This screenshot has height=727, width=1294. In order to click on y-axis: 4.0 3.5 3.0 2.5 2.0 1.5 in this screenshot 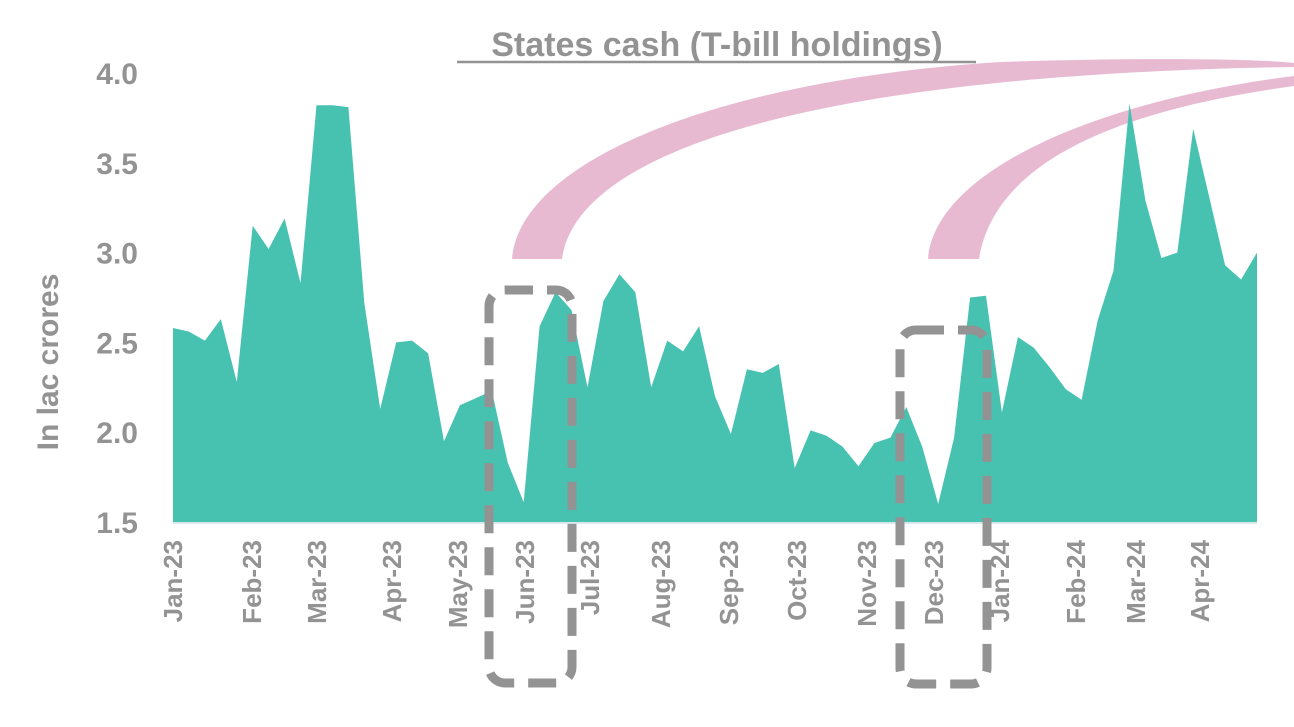, I will do `click(117, 299)`.